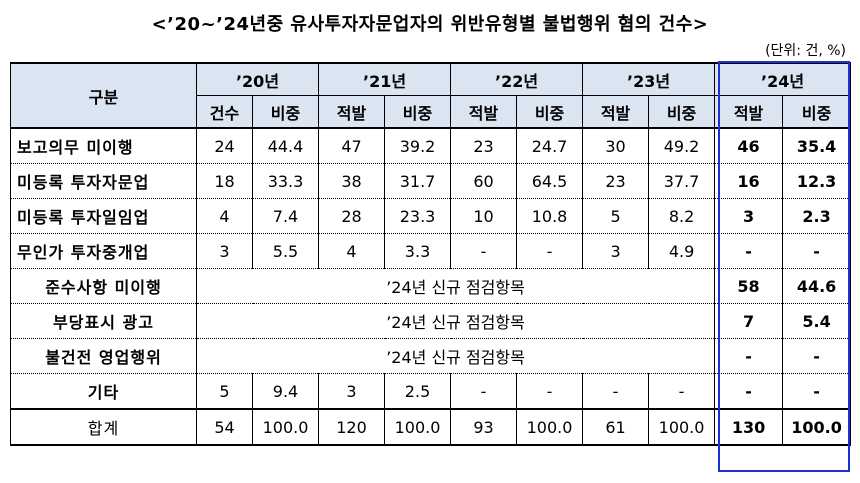 This screenshot has width=860, height=483. Describe the element at coordinates (352, 181) in the screenshot. I see `cell: 38` at that location.